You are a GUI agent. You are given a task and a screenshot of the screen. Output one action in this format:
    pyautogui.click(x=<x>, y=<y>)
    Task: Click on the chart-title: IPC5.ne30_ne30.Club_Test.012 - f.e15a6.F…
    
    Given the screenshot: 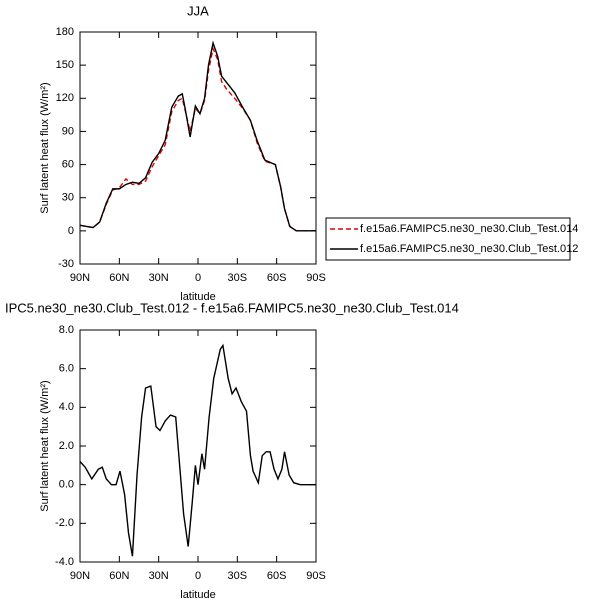 What is the action you would take?
    pyautogui.click(x=232, y=307)
    